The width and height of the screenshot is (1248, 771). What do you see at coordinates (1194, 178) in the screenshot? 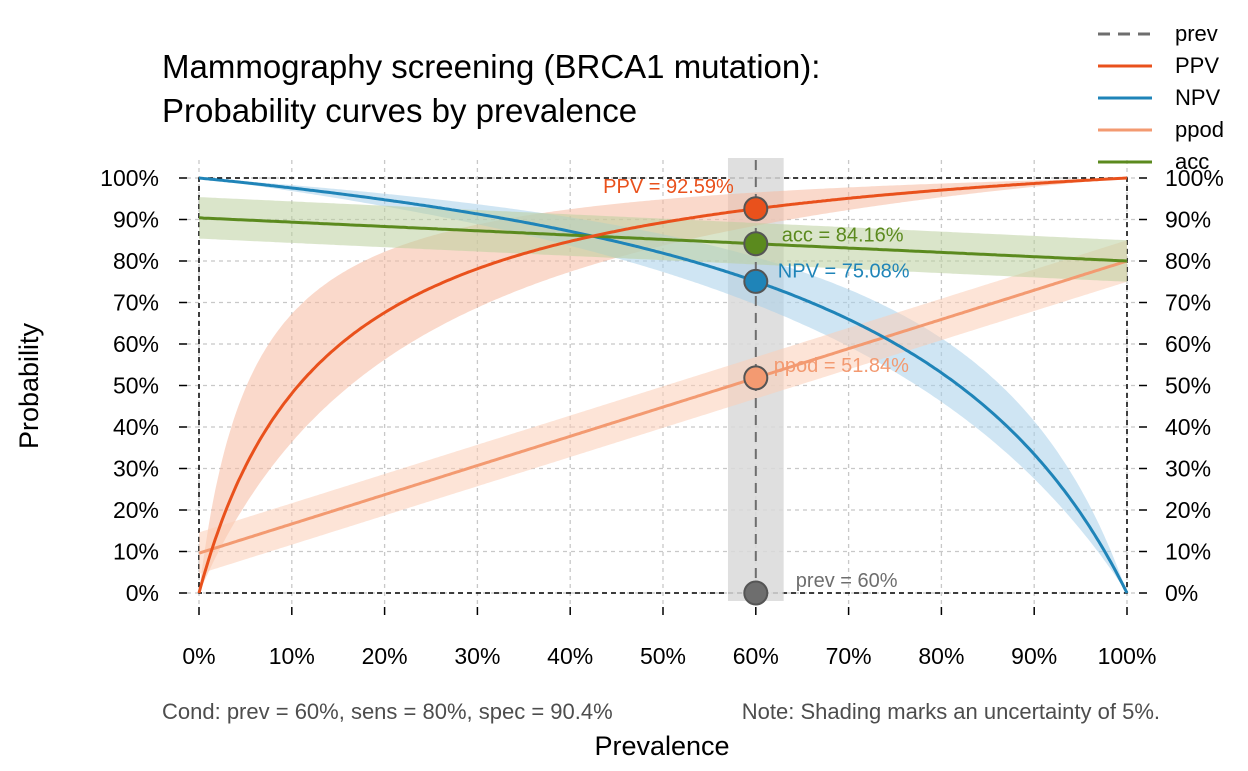
I see `y-tick-label-right: 100%` at bounding box center [1194, 178].